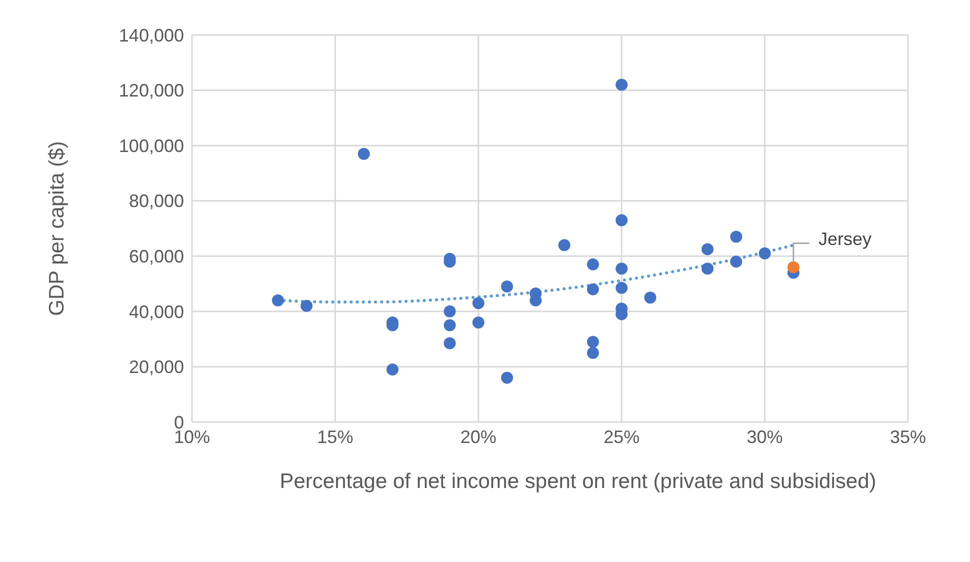 This screenshot has height=562, width=970. Describe the element at coordinates (622, 436) in the screenshot. I see `x-tick-label: 25%` at that location.